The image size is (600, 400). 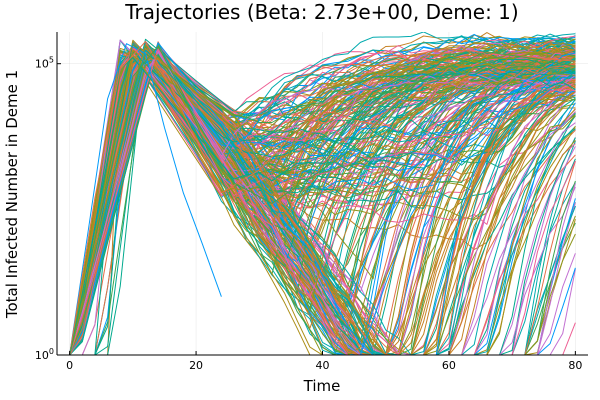 I want to click on x-tick-label: 60, so click(x=449, y=365).